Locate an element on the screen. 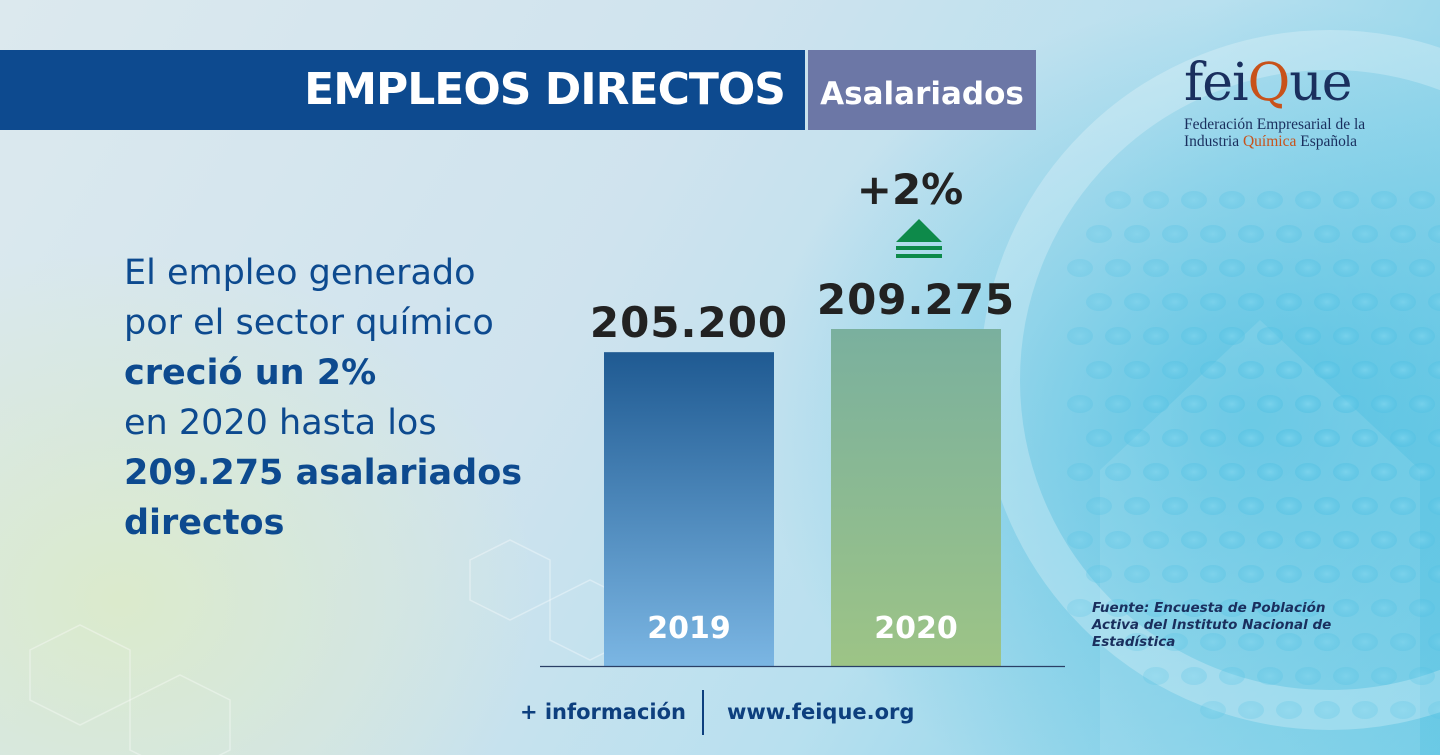 This screenshot has width=1440, height=755. bar-category-label: 2020 is located at coordinates (916, 628).